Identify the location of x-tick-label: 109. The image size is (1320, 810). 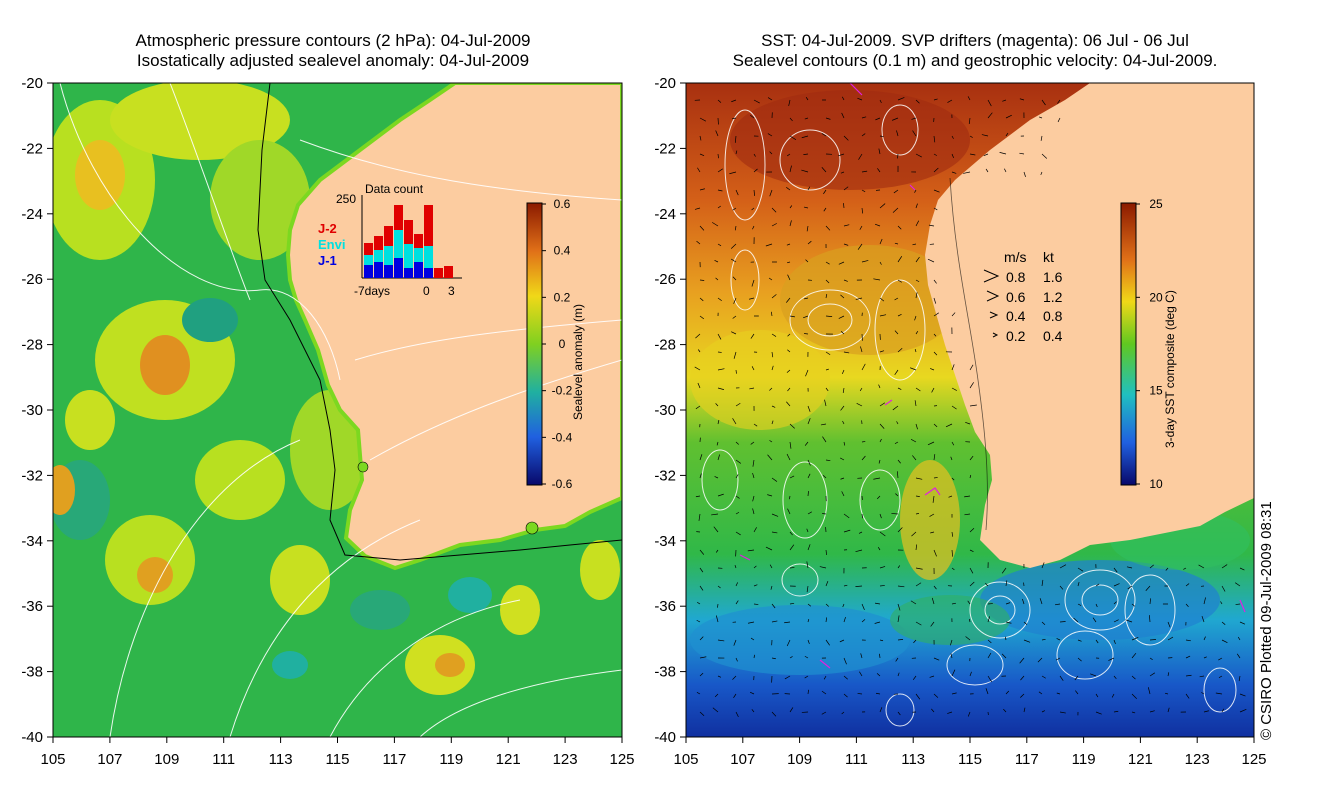
(166, 759).